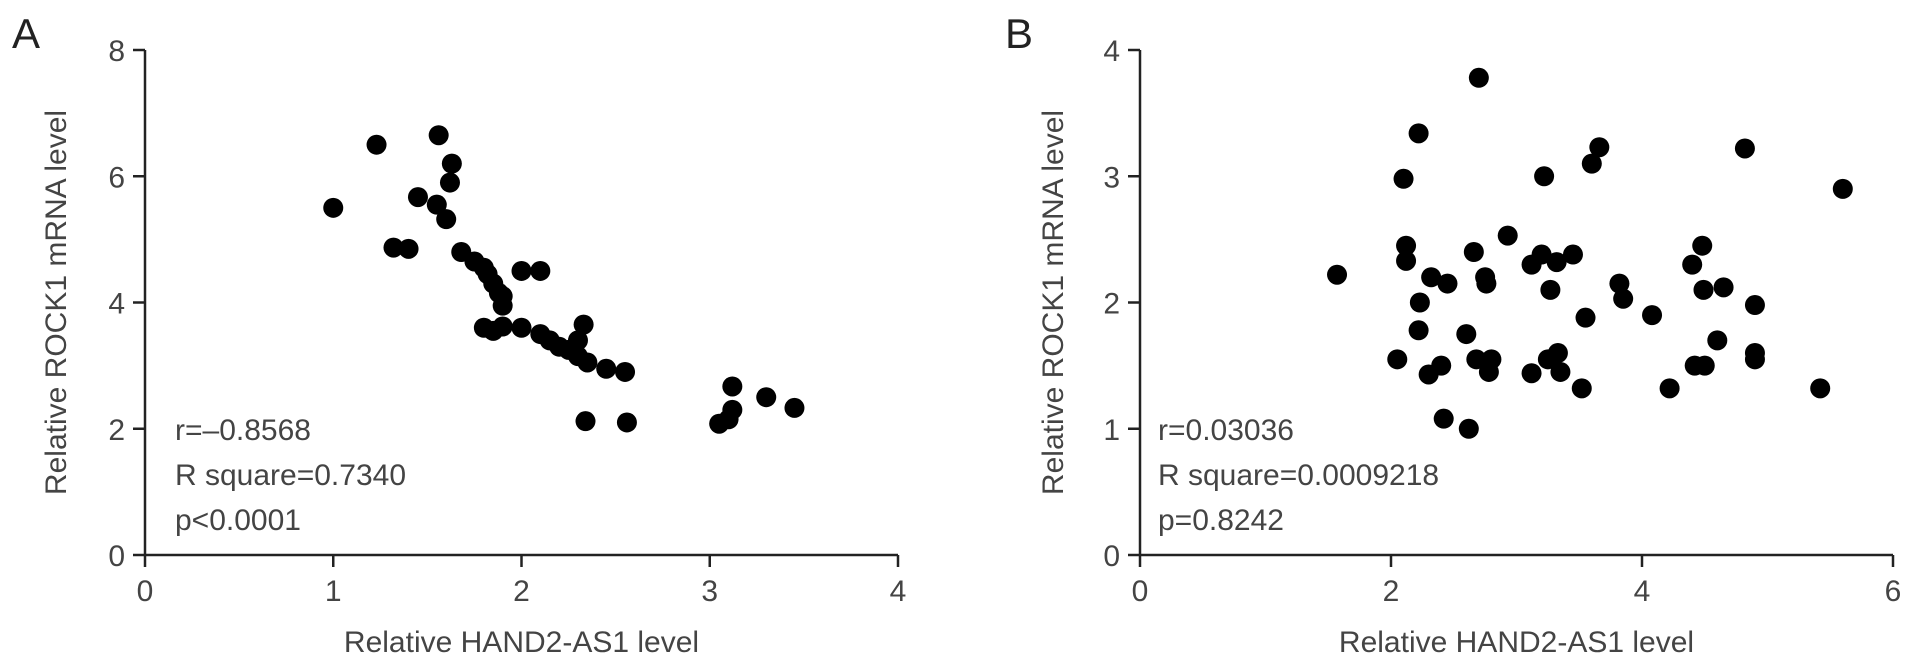  What do you see at coordinates (1221, 520) in the screenshot?
I see `stat-annotation-b: p=0.8242` at bounding box center [1221, 520].